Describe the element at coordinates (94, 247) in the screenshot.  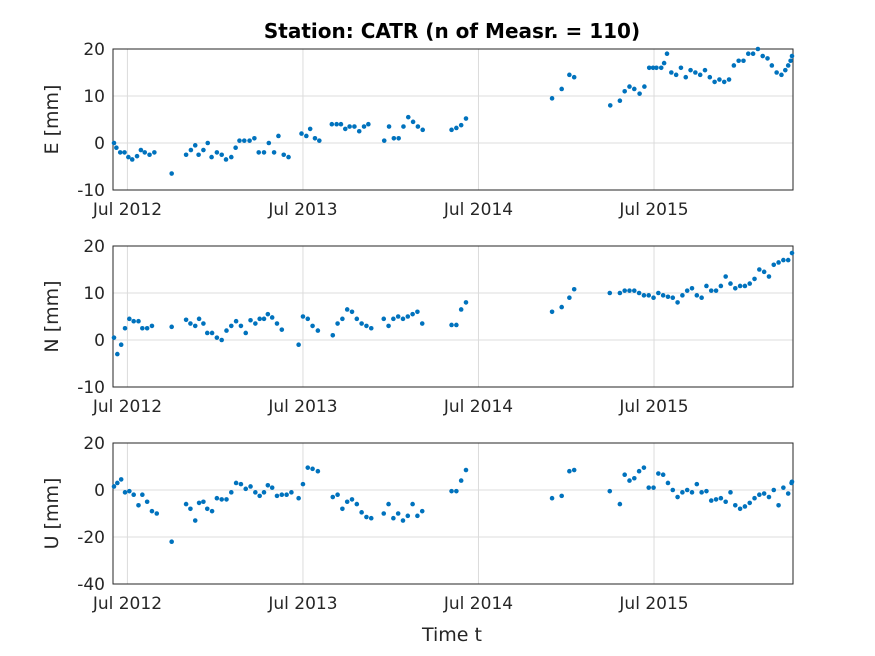
I see `y-tick-label: 20` at that location.